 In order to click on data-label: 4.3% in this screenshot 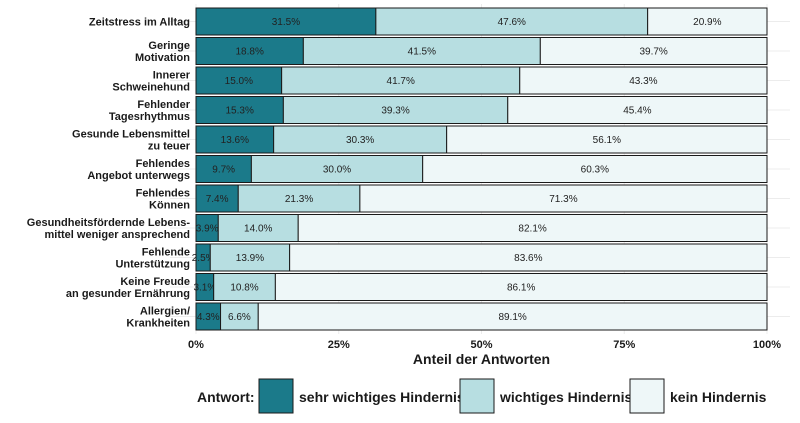, I will do `click(208, 317)`.